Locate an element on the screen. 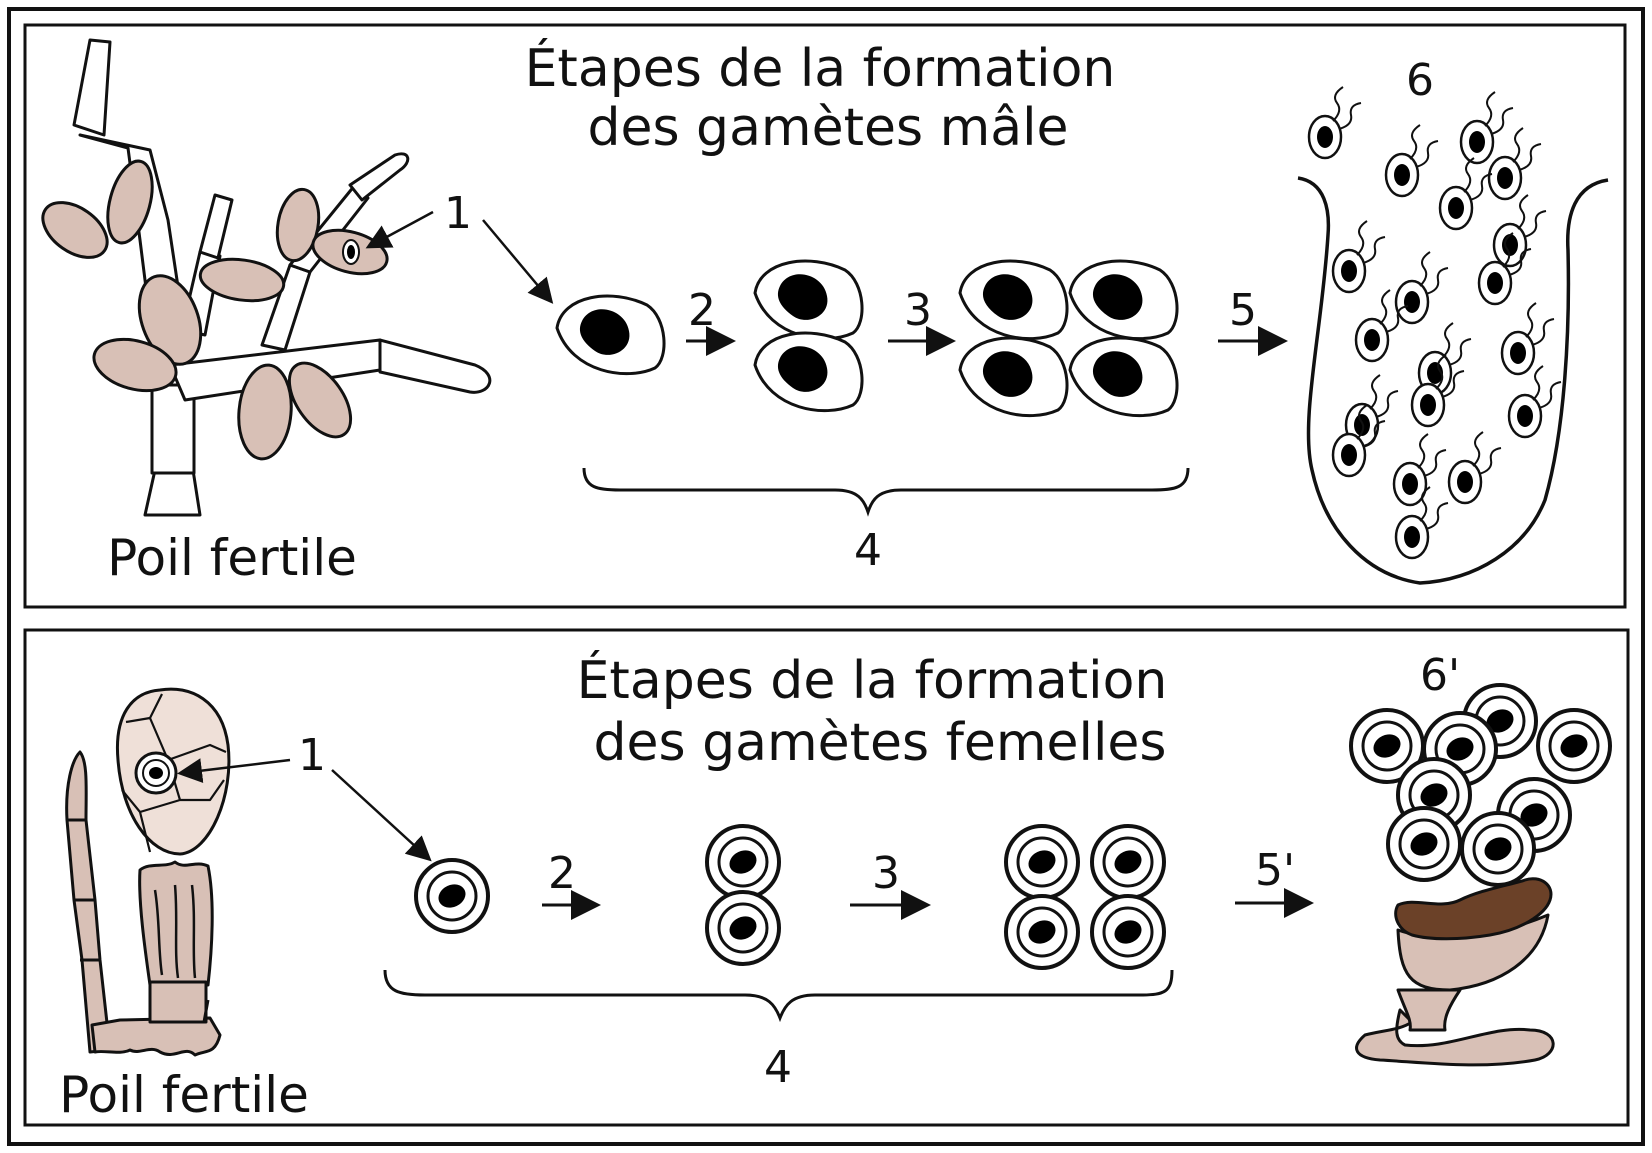 The height and width of the screenshot is (1153, 1652). male-stage3-cells is located at coordinates (1068, 338).